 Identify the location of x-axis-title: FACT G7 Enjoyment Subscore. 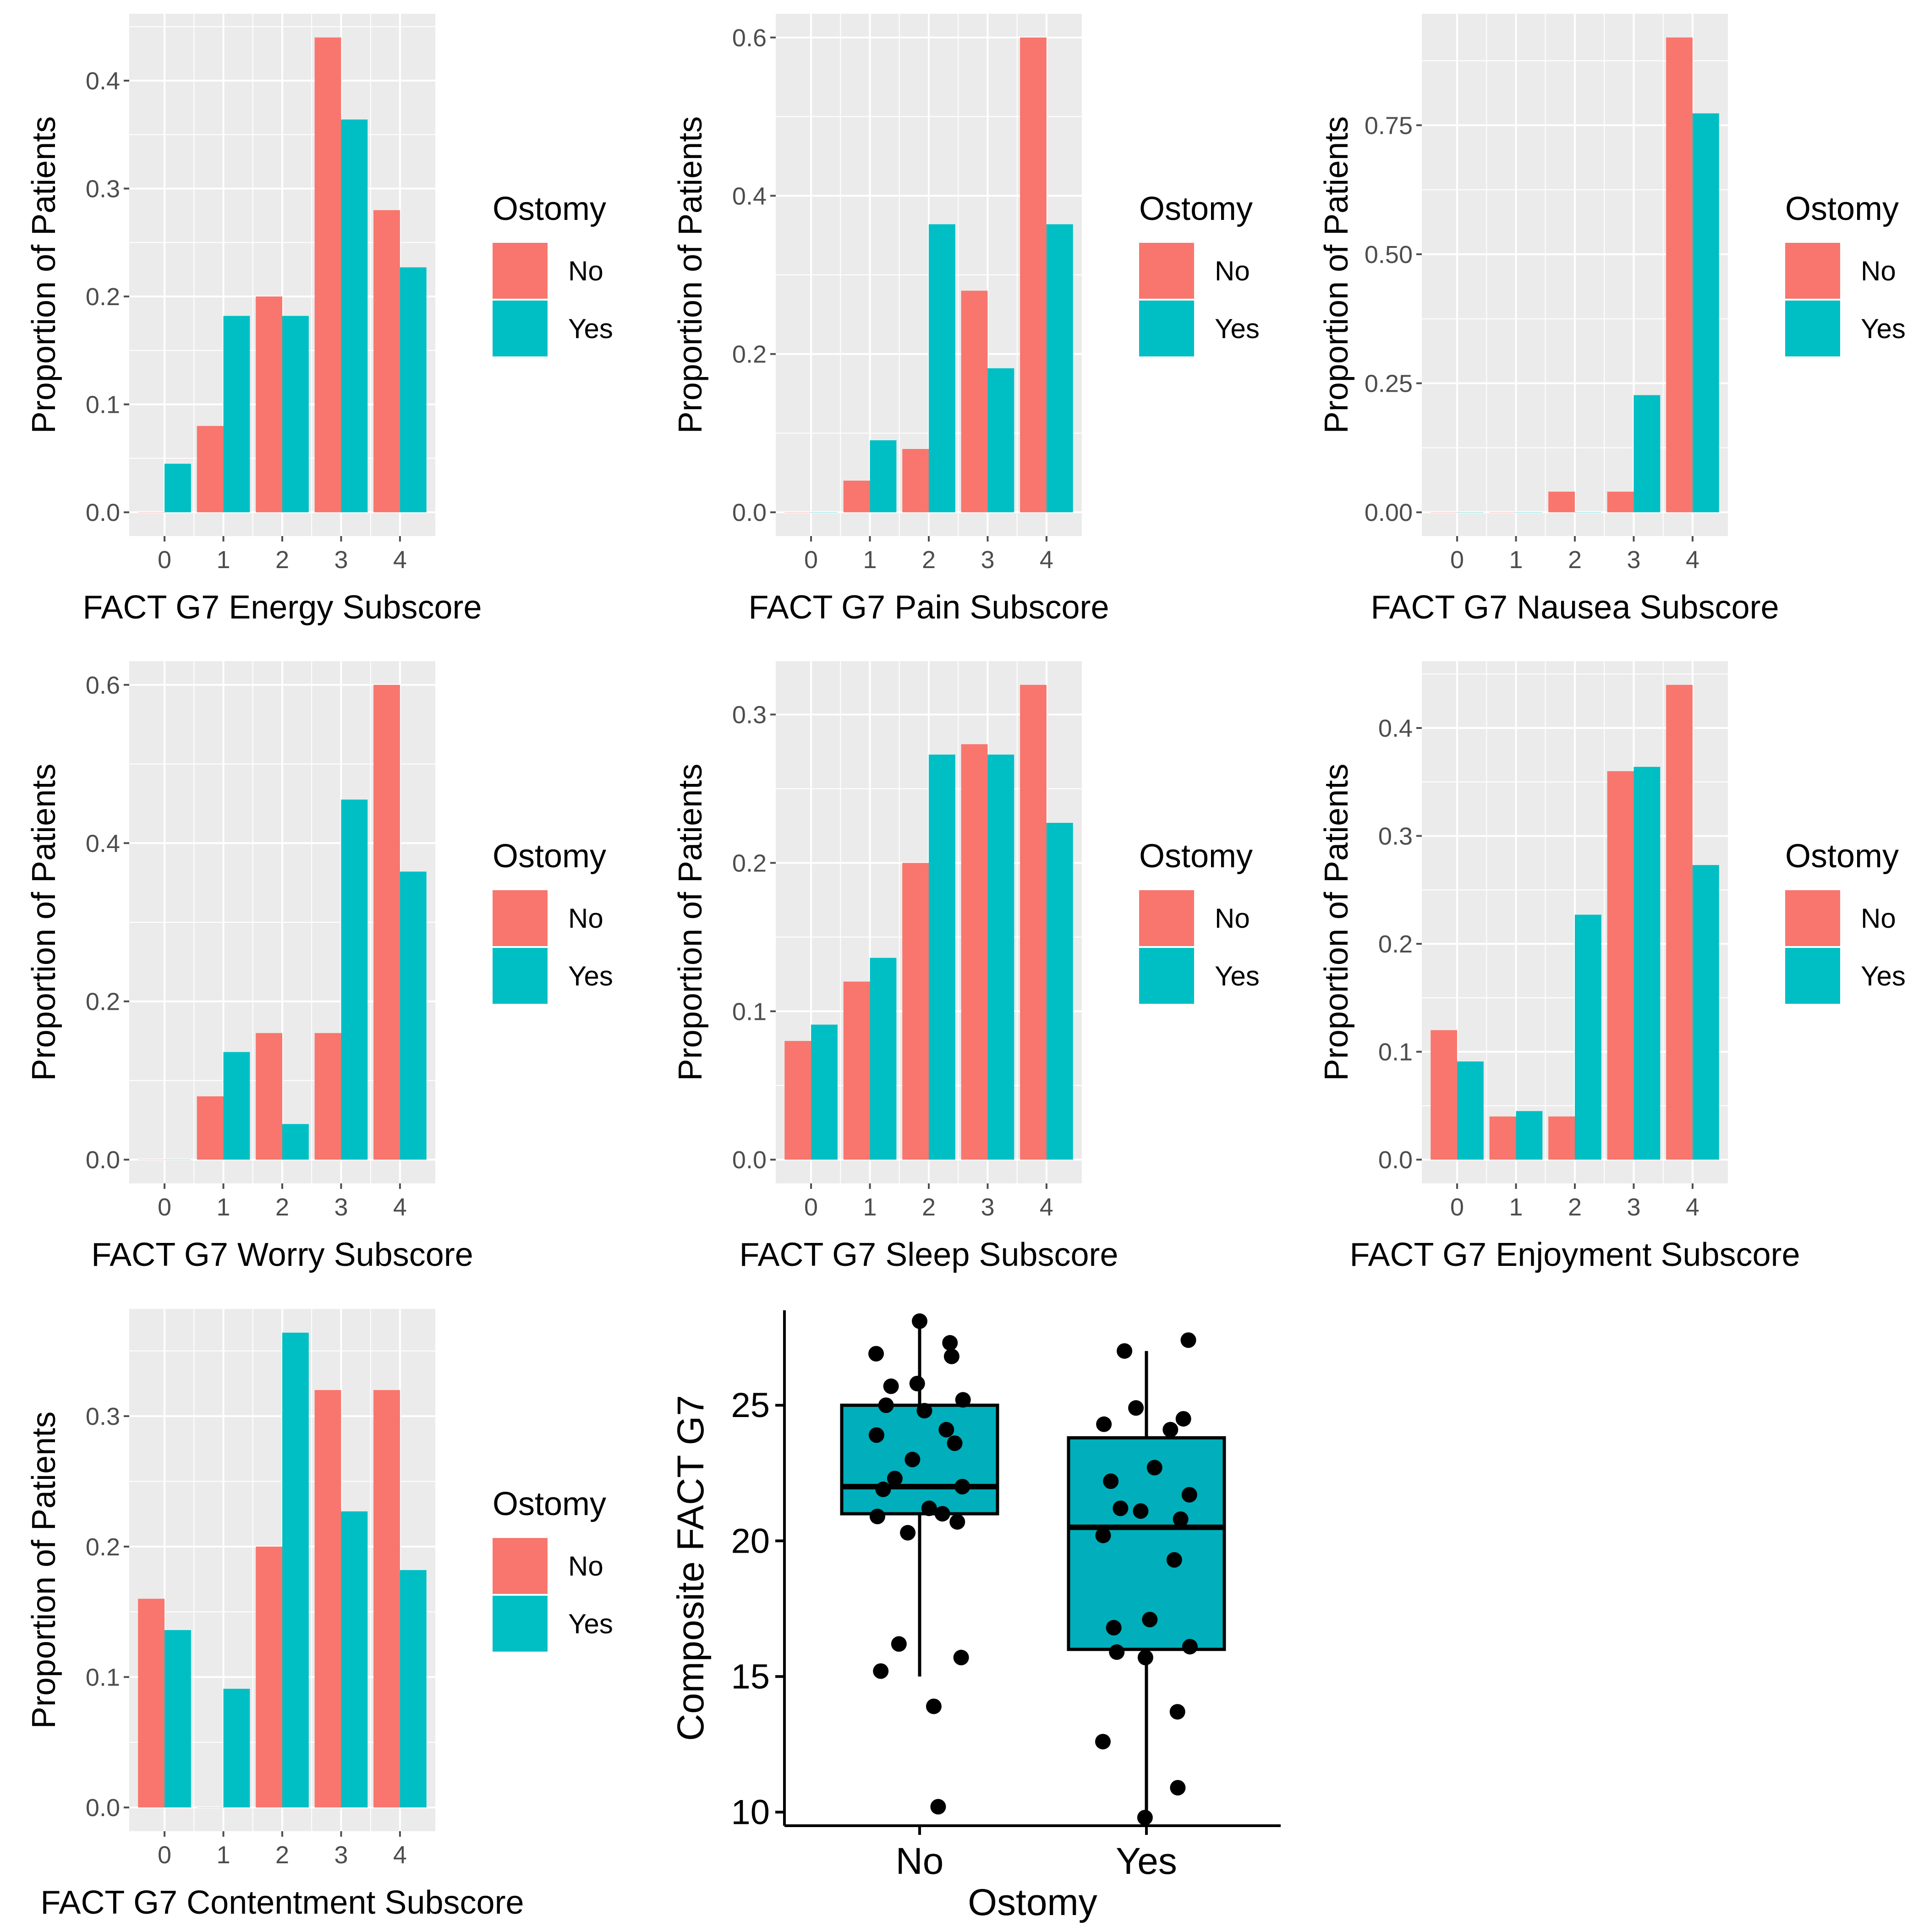
(1575, 1255).